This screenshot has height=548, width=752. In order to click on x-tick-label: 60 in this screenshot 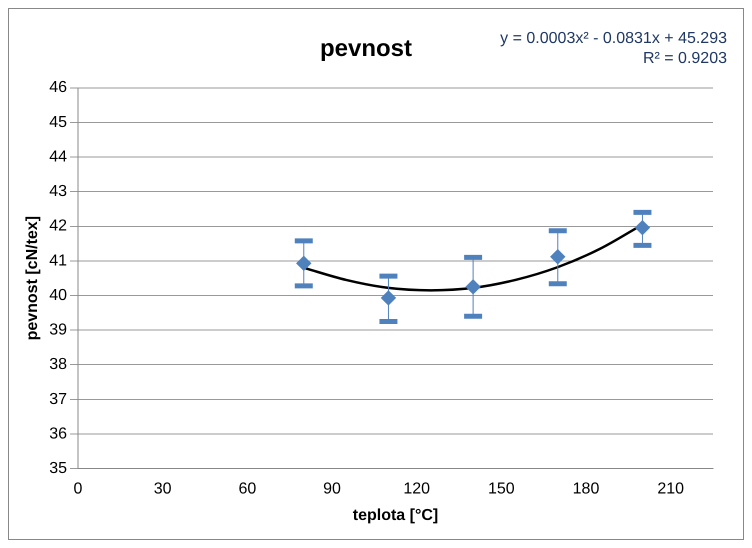, I will do `click(247, 489)`.